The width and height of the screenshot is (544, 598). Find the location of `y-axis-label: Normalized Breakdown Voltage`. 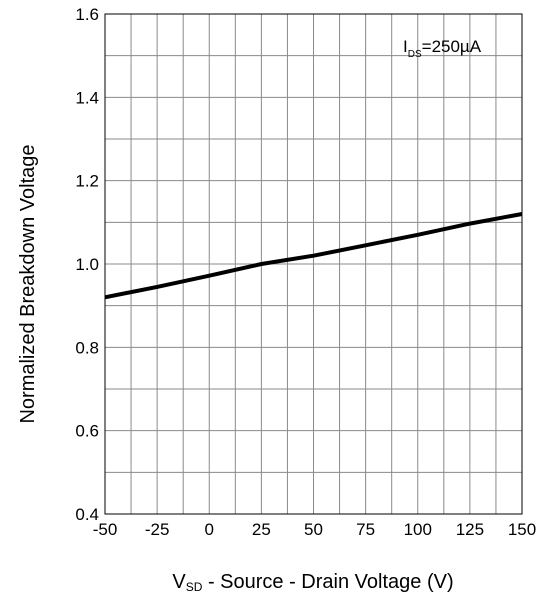

y-axis-label: Normalized Breakdown Voltage is located at coordinates (28, 283).